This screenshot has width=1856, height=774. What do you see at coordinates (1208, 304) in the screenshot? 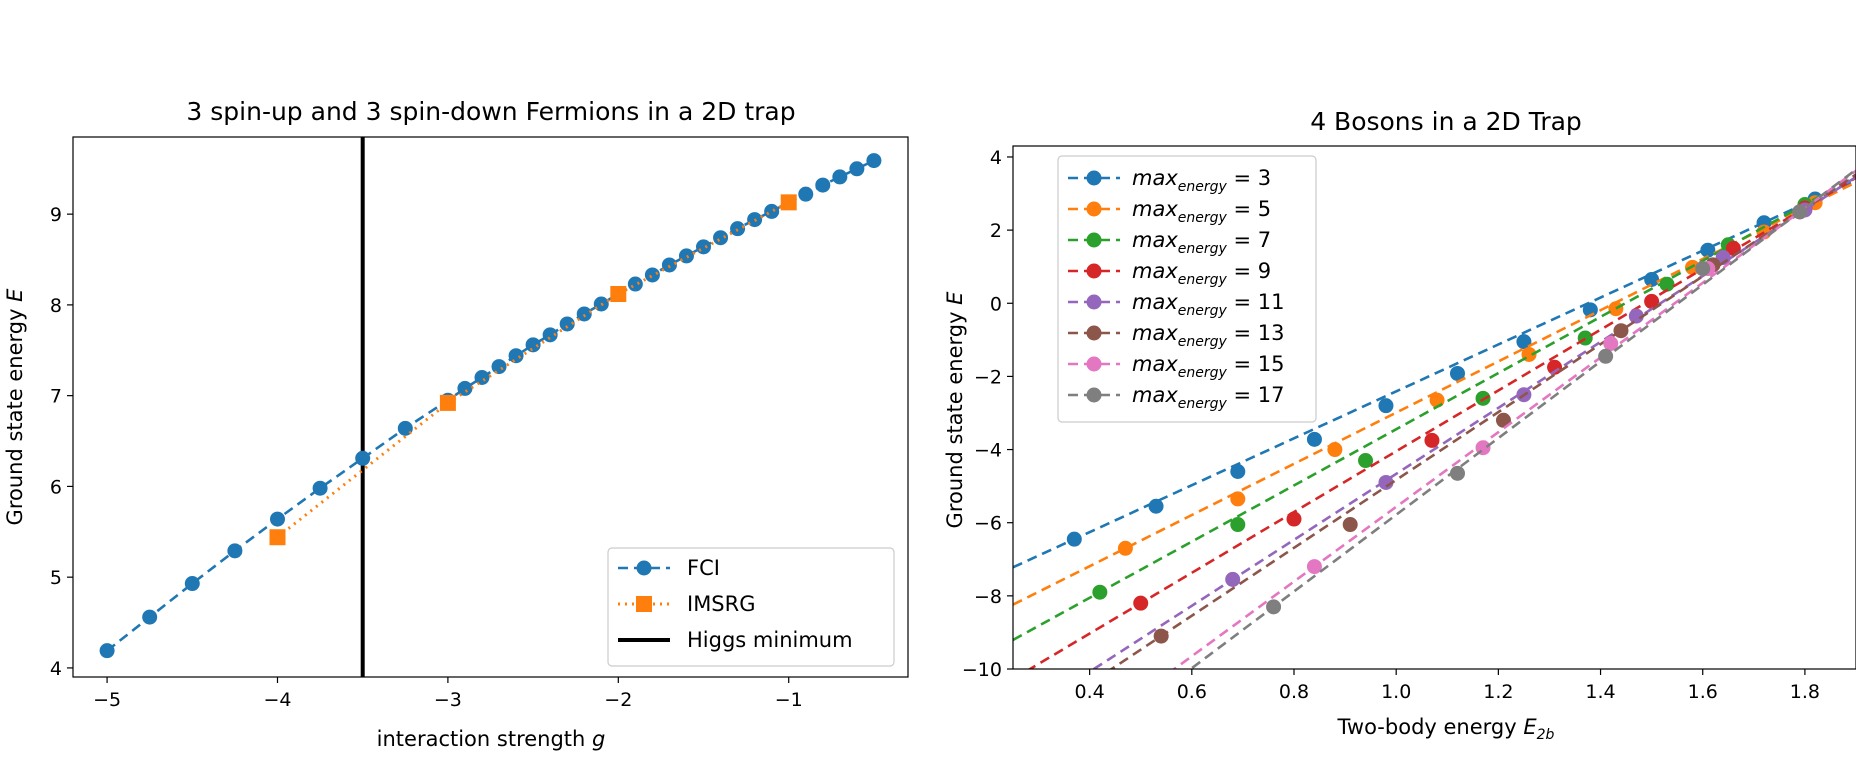
I see `right-legend-label: maxenergy = 11` at bounding box center [1208, 304].